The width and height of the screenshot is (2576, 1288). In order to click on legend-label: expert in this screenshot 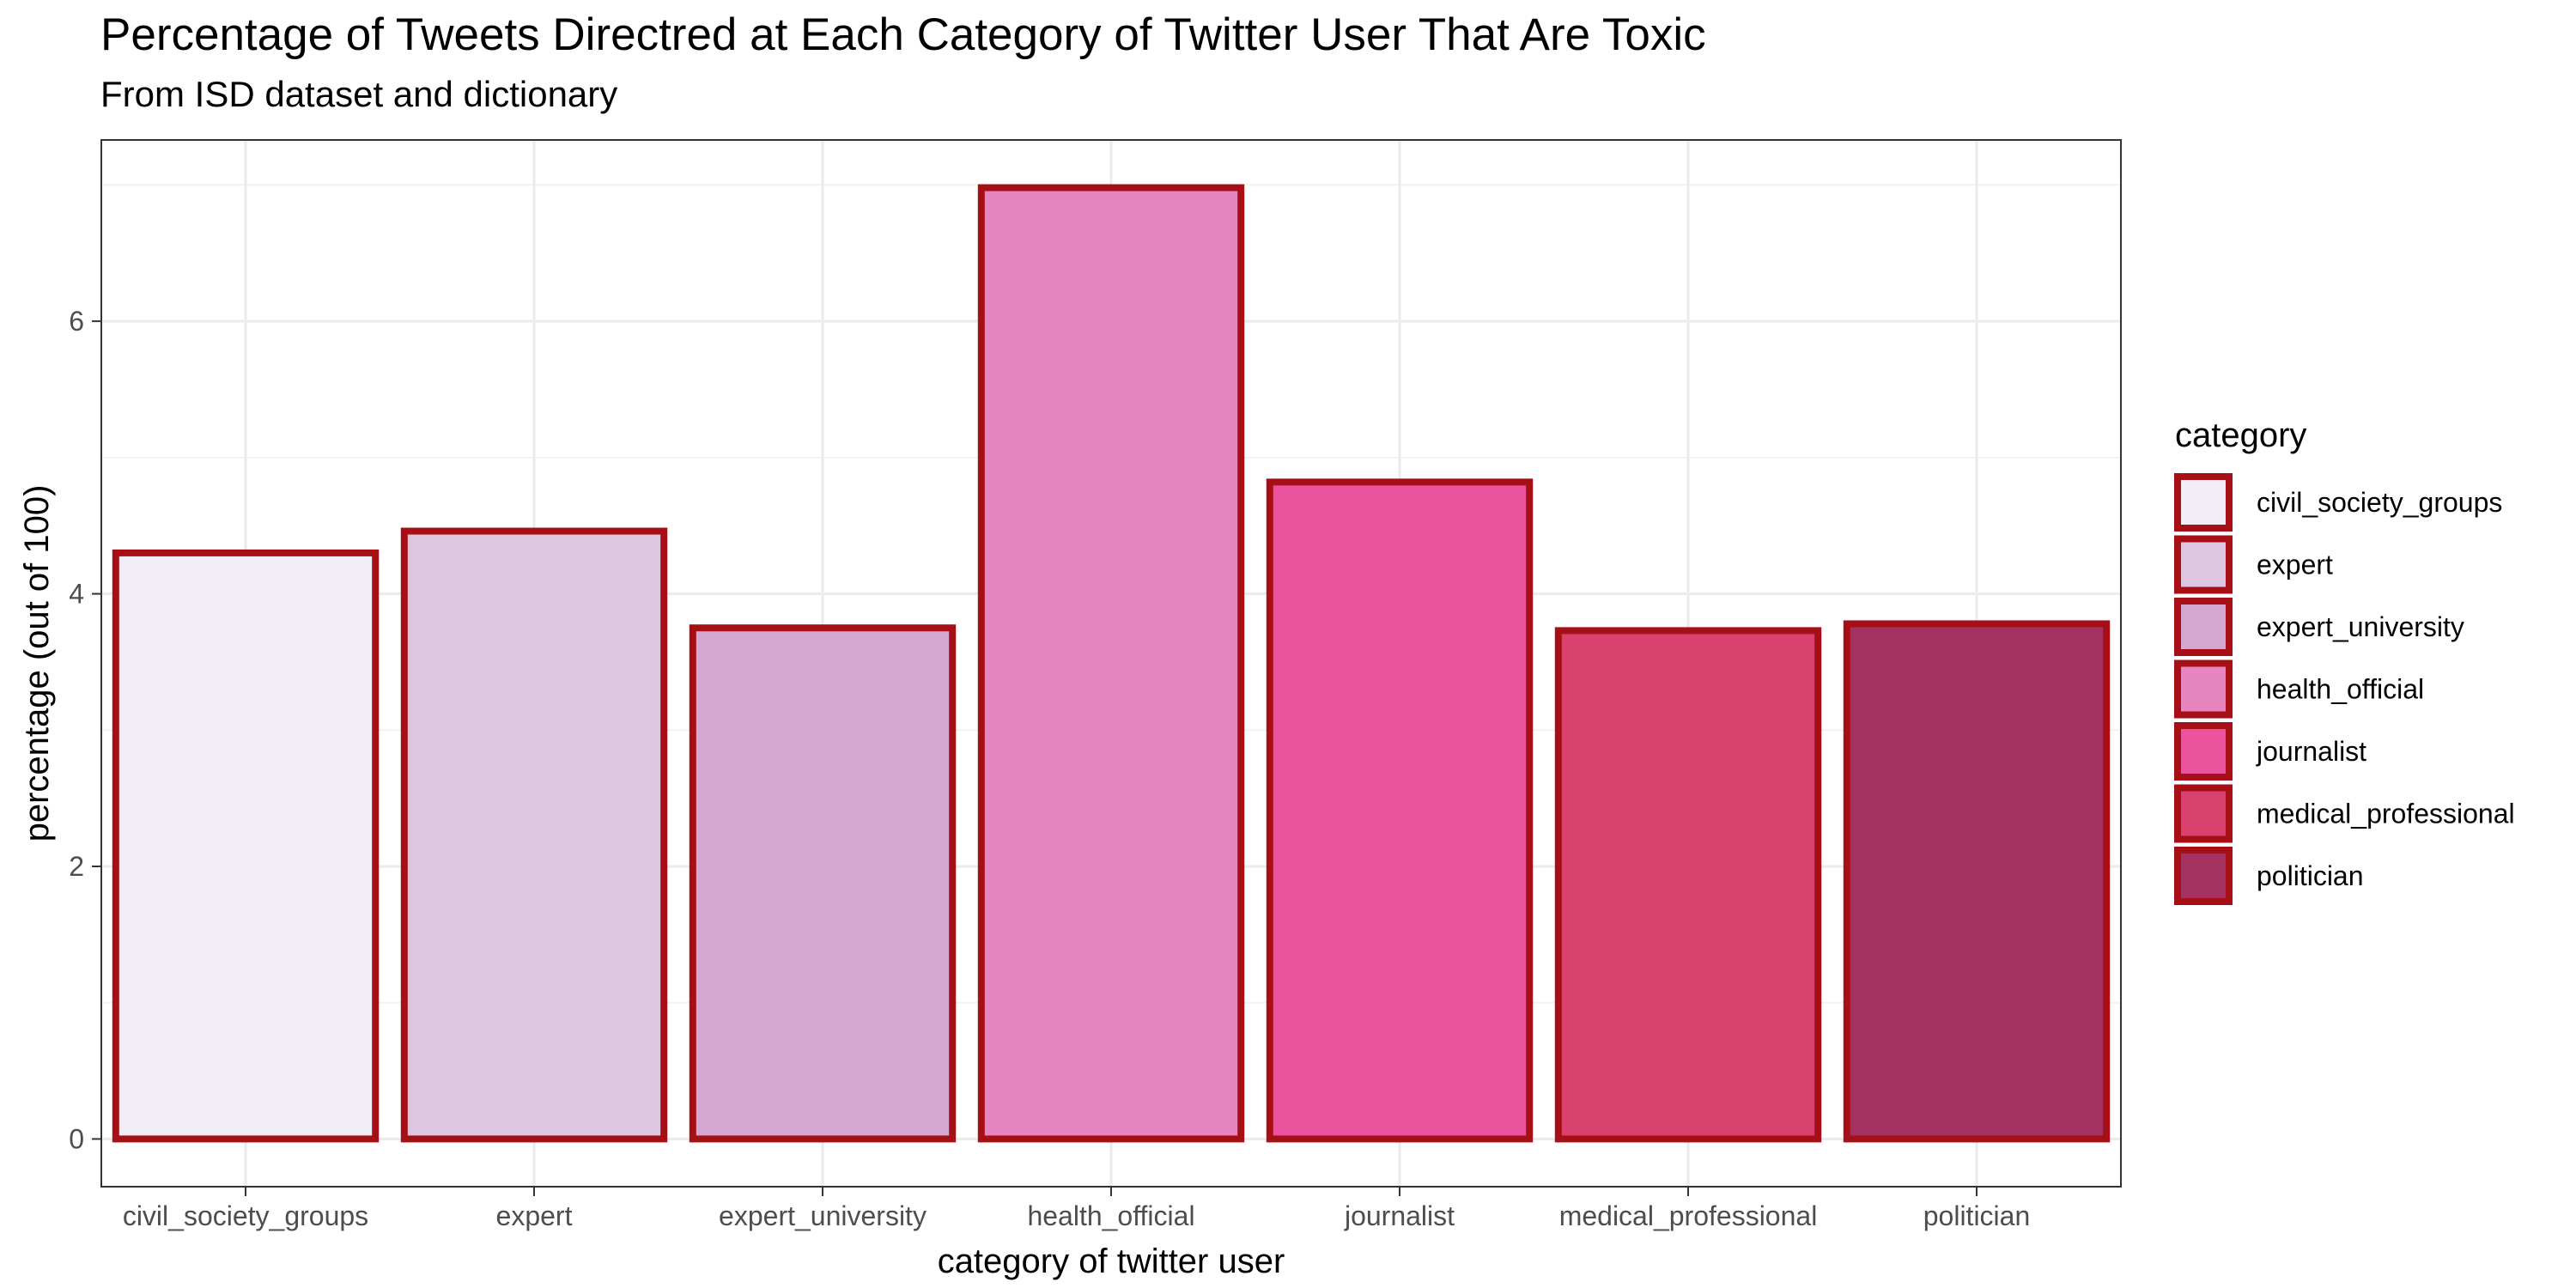, I will do `click(2295, 565)`.